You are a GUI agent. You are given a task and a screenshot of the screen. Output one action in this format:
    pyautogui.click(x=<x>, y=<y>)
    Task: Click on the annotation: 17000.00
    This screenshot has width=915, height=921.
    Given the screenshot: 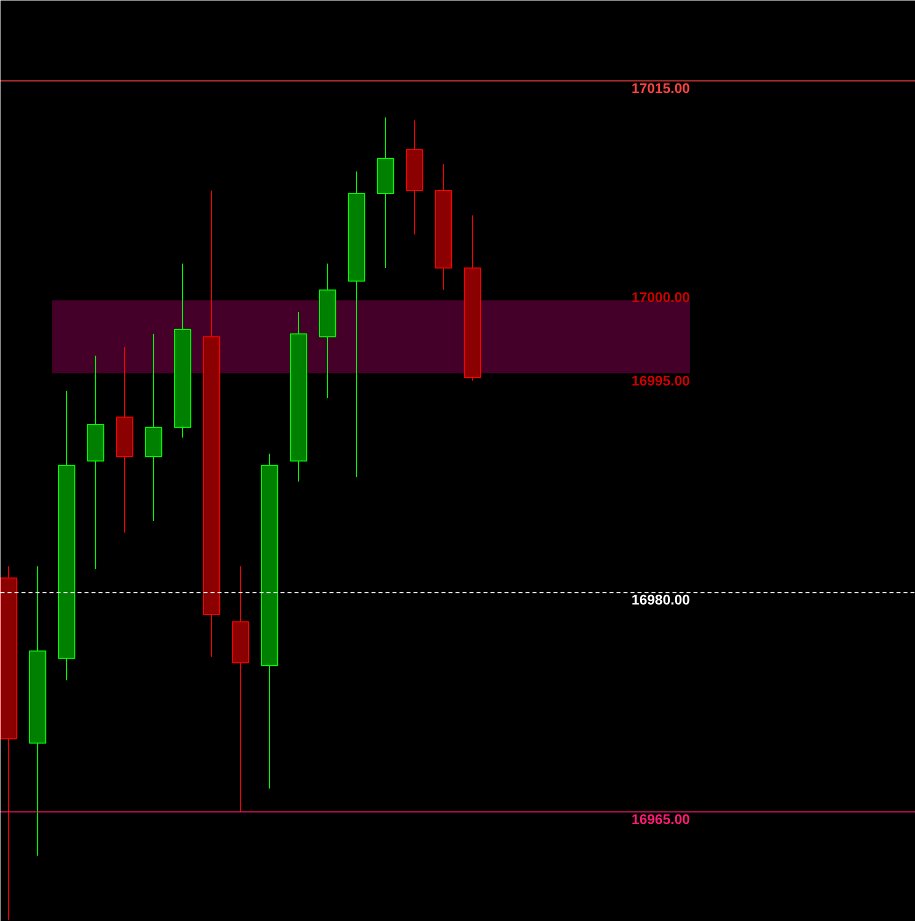 What is the action you would take?
    pyautogui.click(x=661, y=297)
    